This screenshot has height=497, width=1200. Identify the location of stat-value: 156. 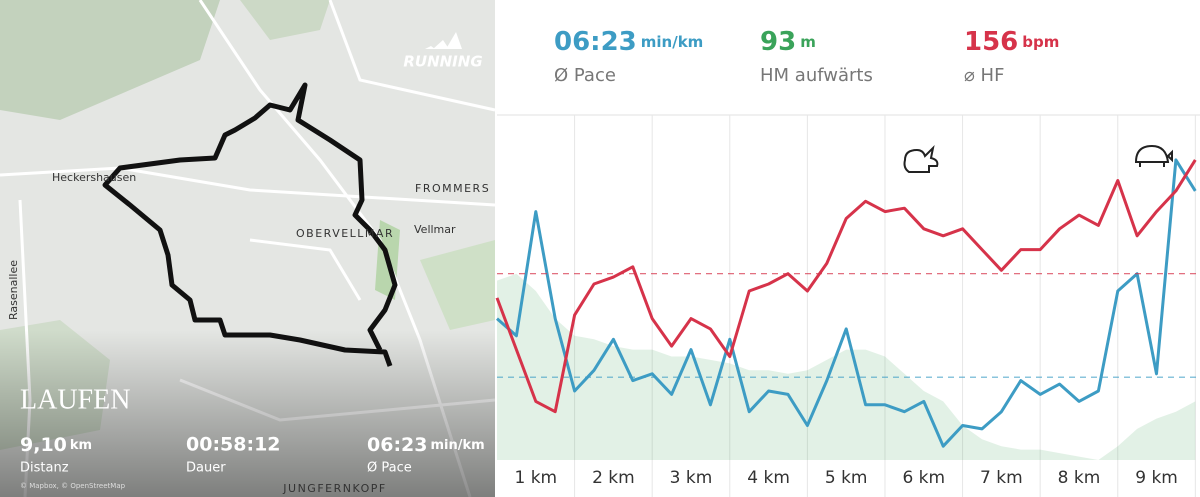
(991, 42).